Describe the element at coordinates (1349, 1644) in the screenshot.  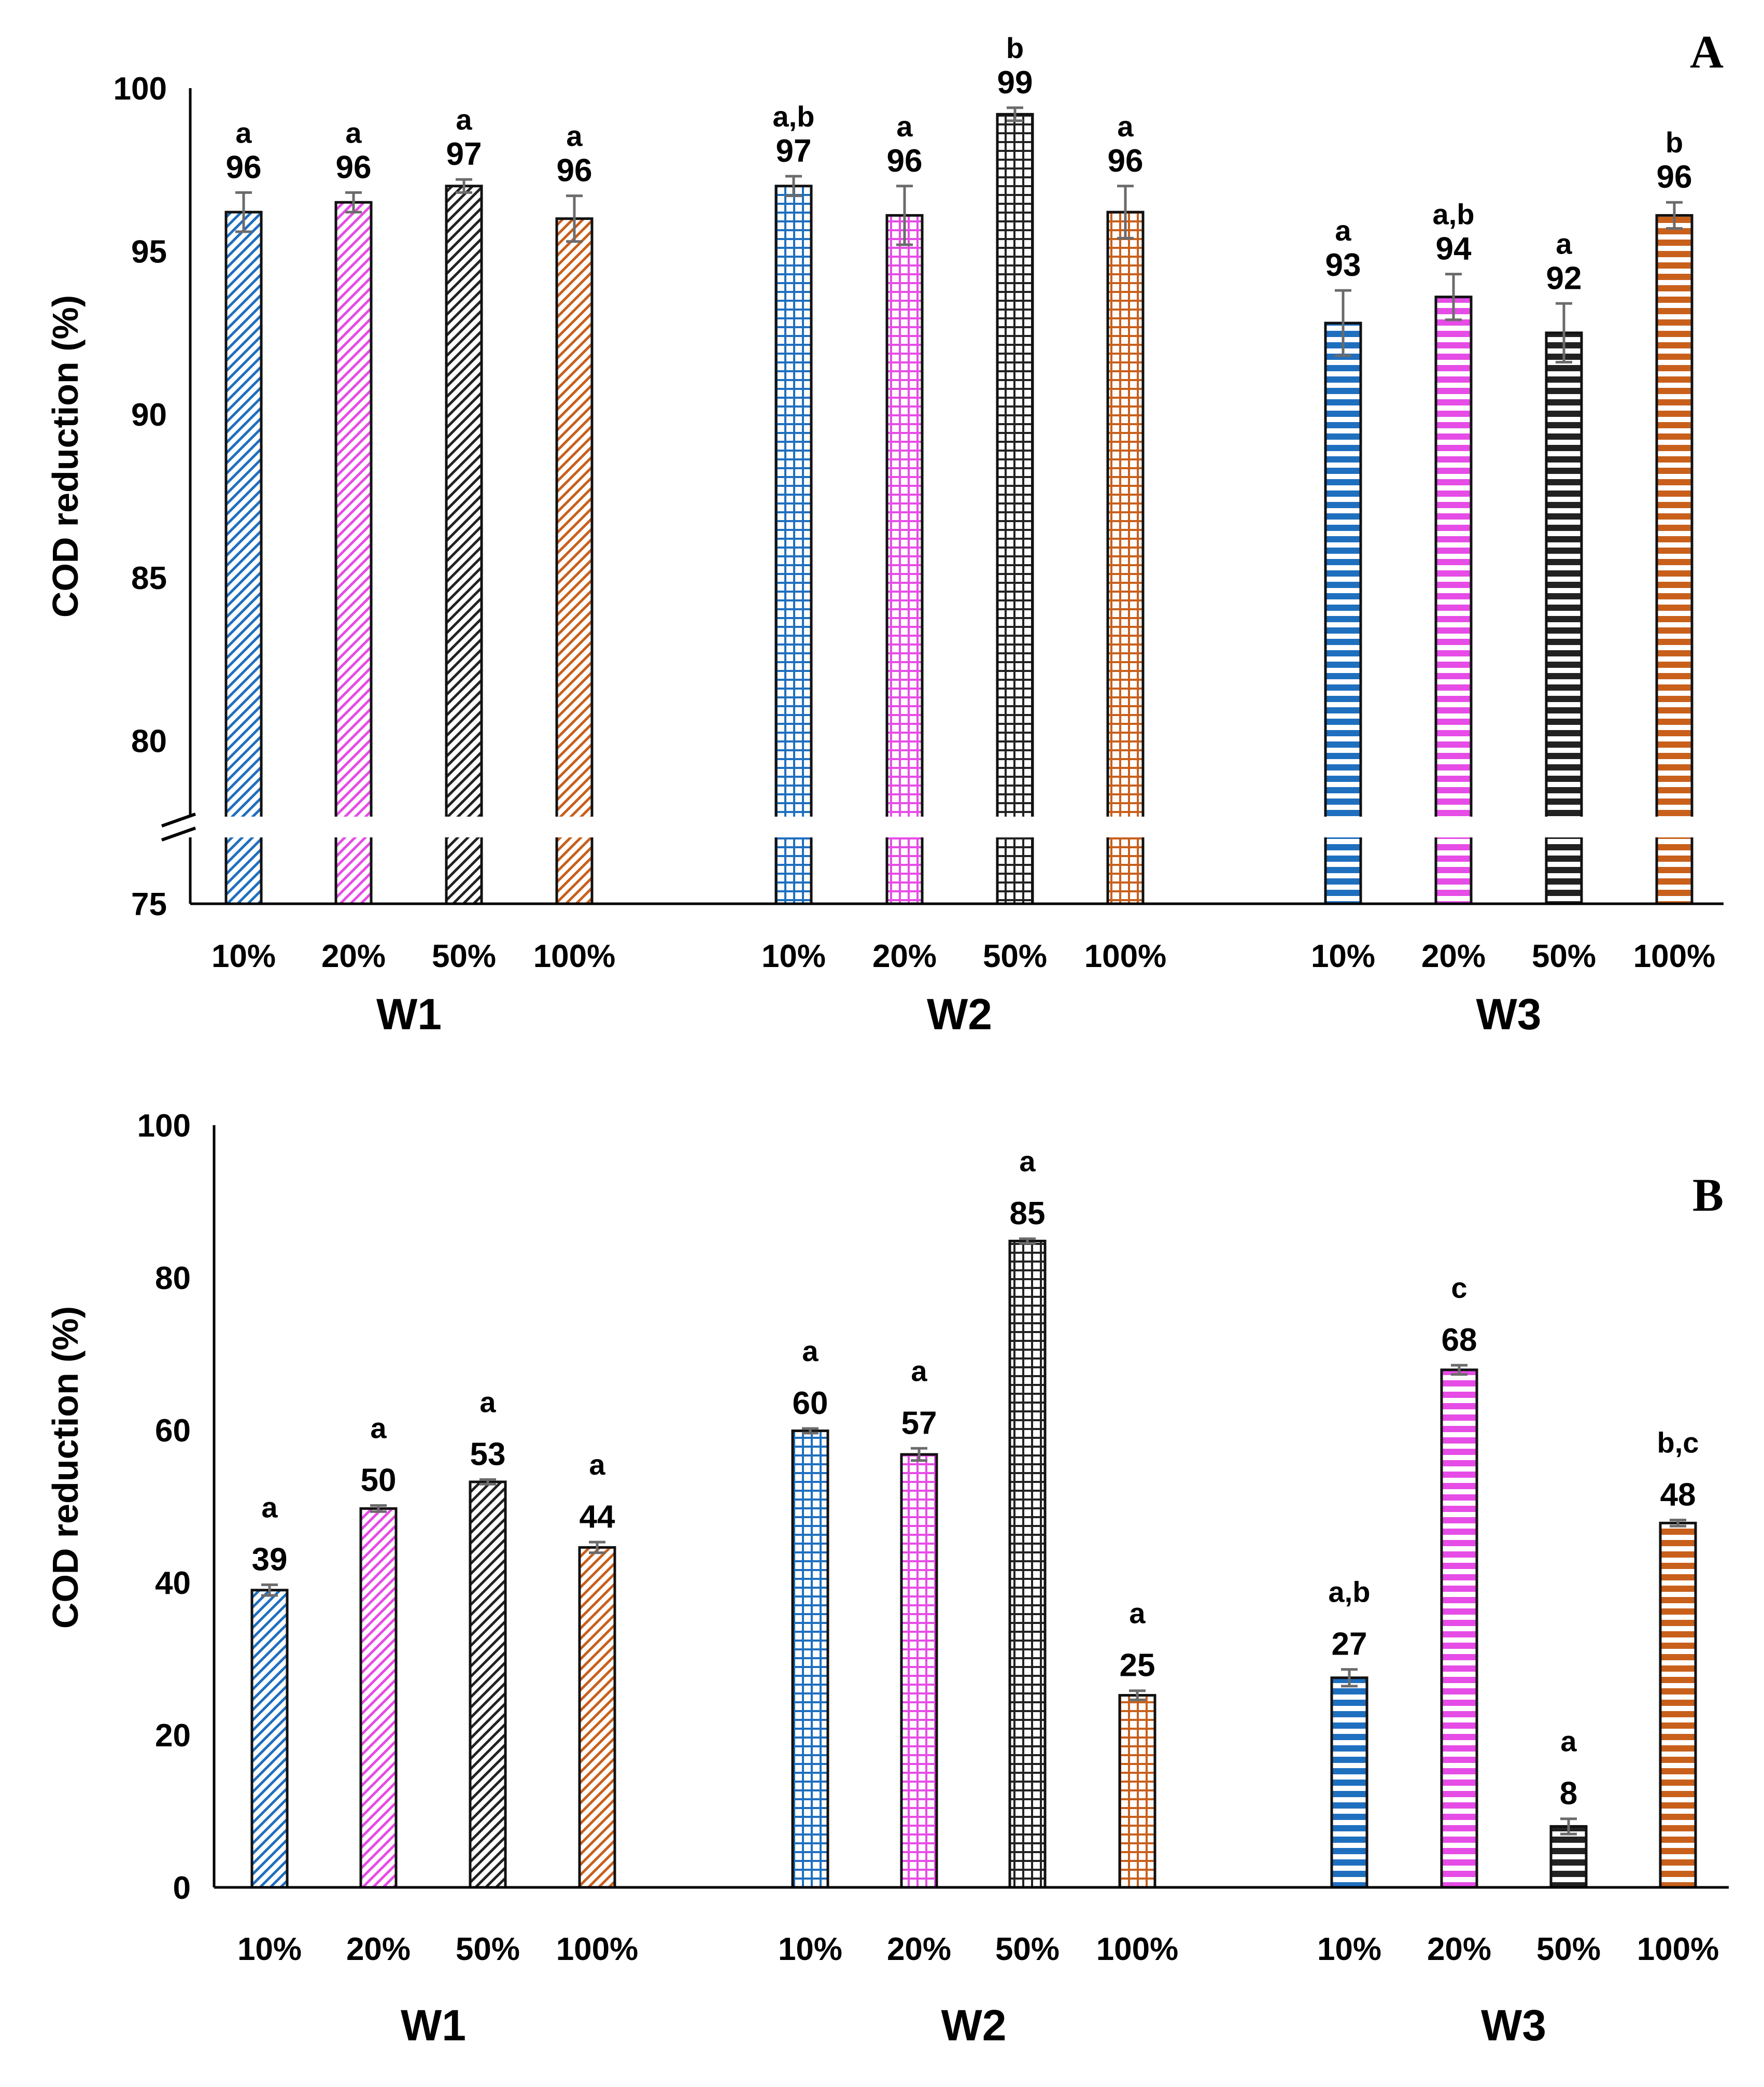
I see `data-label: 27` at that location.